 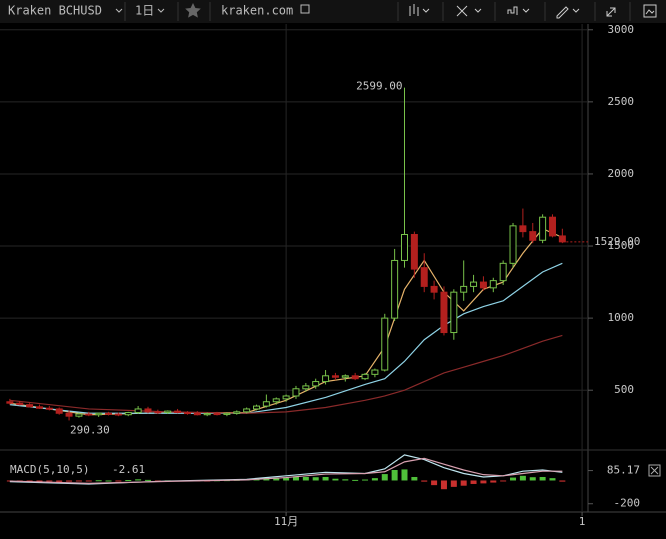 I want to click on symbol-button: Kraken BCHUSD, so click(x=65, y=11).